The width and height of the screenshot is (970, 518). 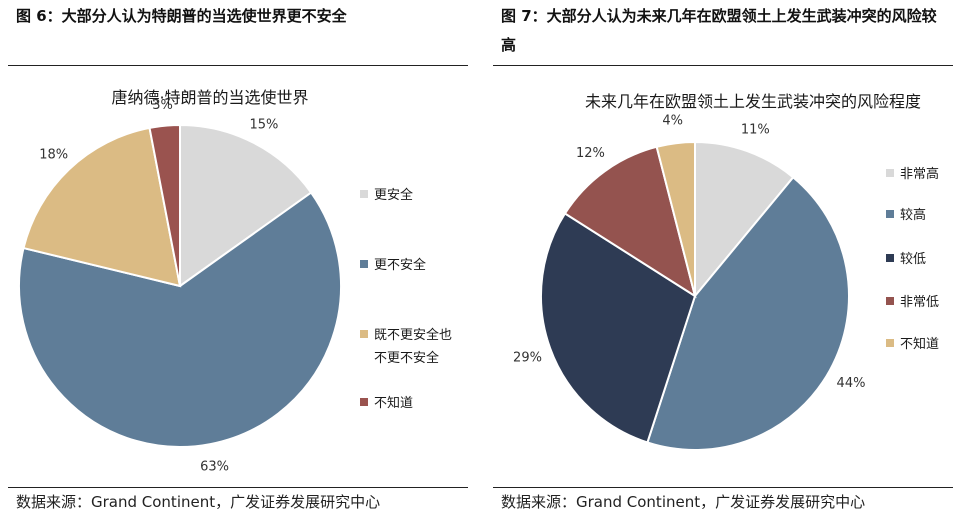 What do you see at coordinates (198, 502) in the screenshot?
I see `figure-6-source: 数据来源：Grand Continent，广发证券发展研究中心` at bounding box center [198, 502].